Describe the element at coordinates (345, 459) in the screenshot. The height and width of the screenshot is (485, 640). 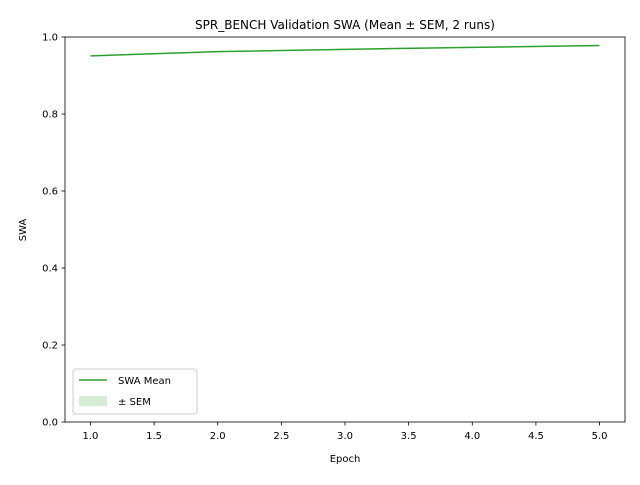
I see `x-axis-label: Epoch` at that location.